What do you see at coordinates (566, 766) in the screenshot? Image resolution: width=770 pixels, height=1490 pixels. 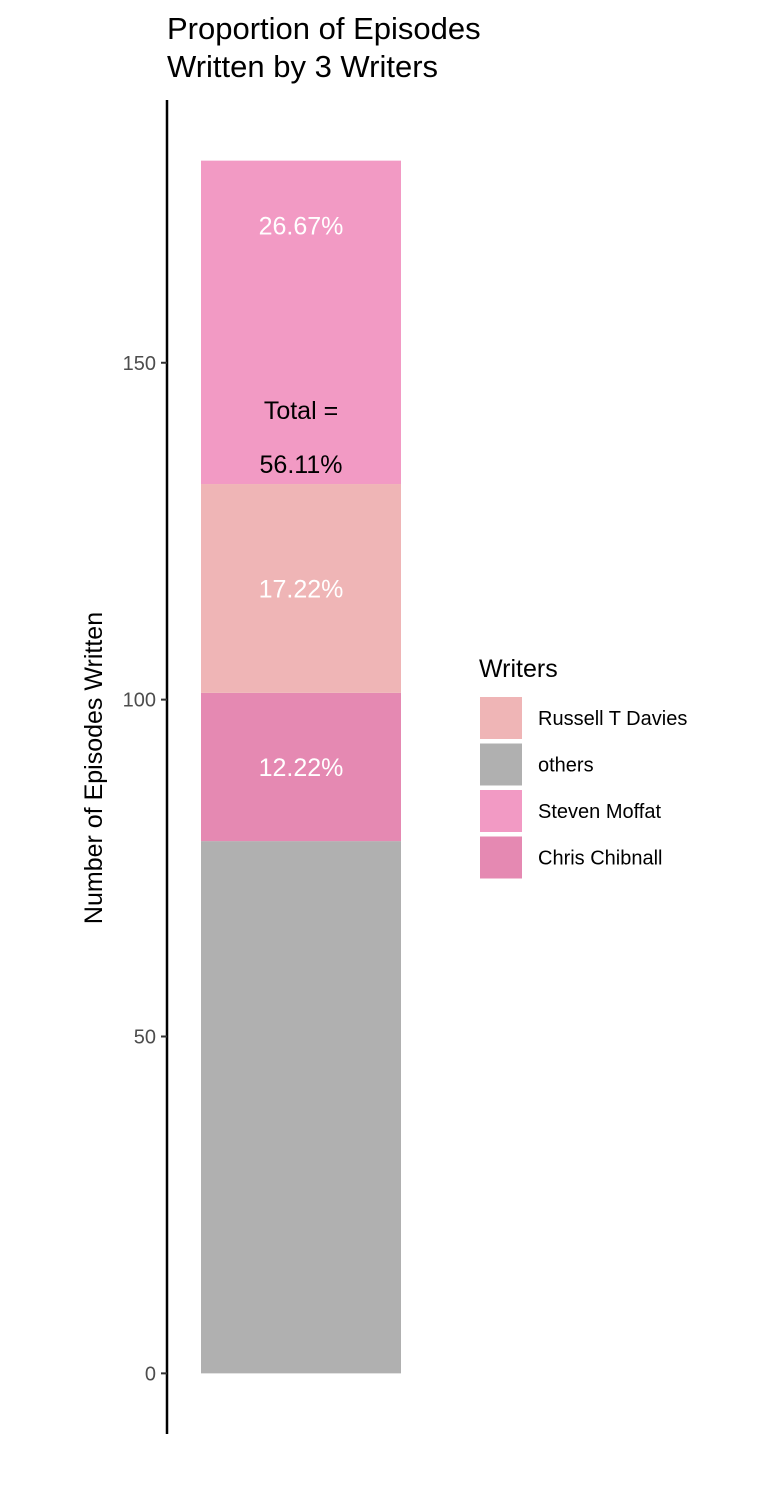 I see `legend-label: others` at bounding box center [566, 766].